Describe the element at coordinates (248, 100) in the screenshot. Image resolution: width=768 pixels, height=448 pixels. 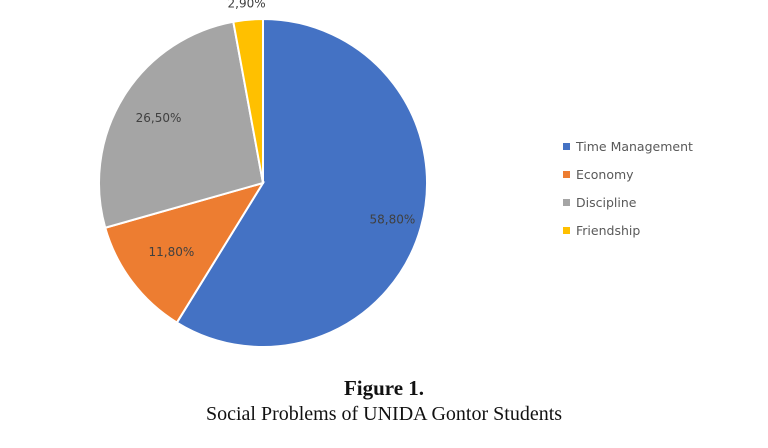
I see `pie-slice-friendship` at that location.